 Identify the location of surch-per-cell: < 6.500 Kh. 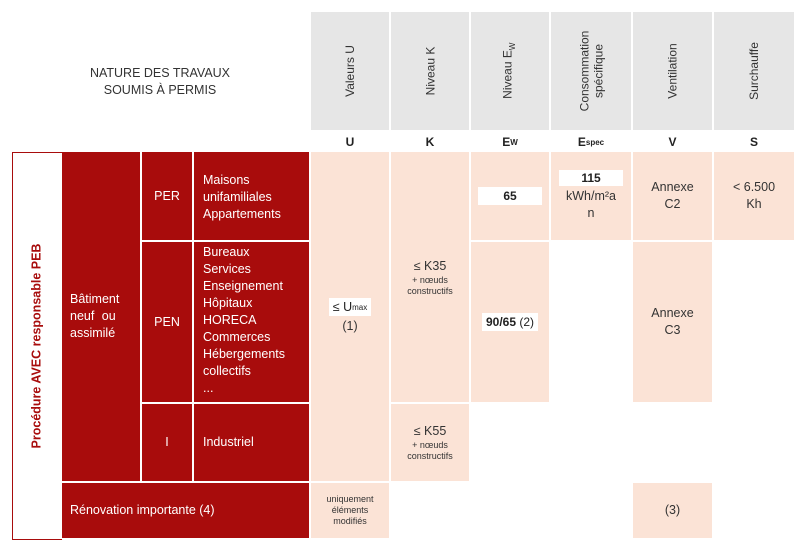
(754, 196).